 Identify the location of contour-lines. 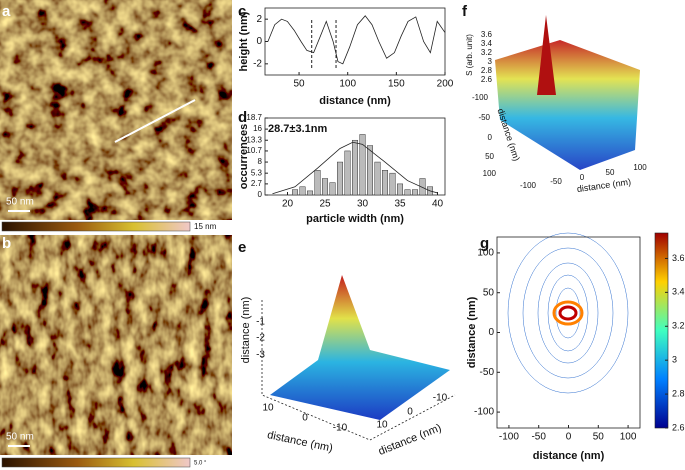
(568, 313).